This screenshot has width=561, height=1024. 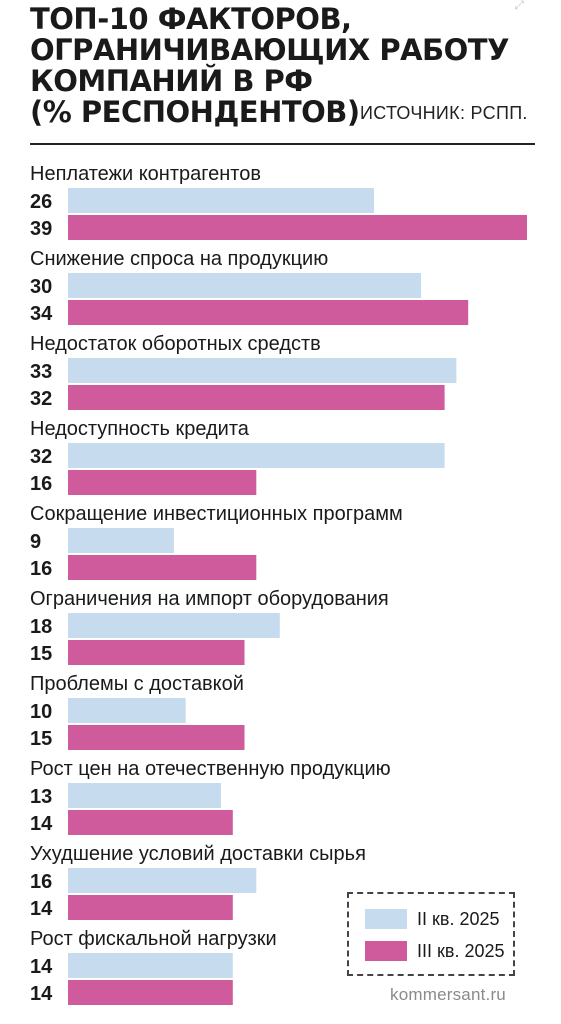 I want to click on category-label: Рост цен на отечественную продукцию, so click(x=210, y=769).